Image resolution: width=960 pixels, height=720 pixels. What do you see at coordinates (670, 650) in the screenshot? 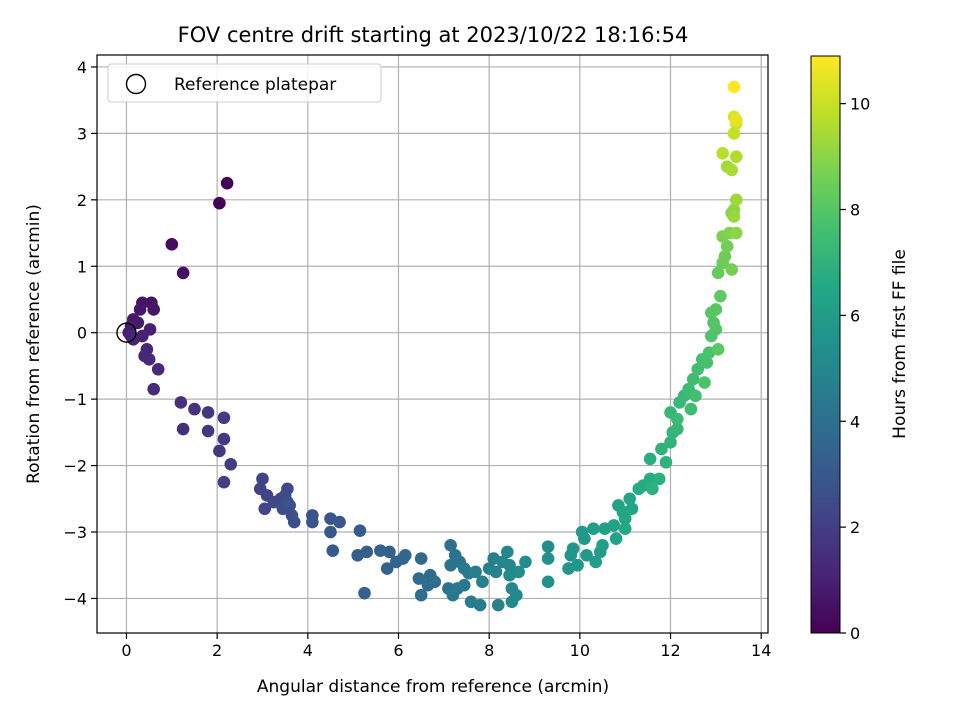
I see `x-tick-label: 12` at bounding box center [670, 650].